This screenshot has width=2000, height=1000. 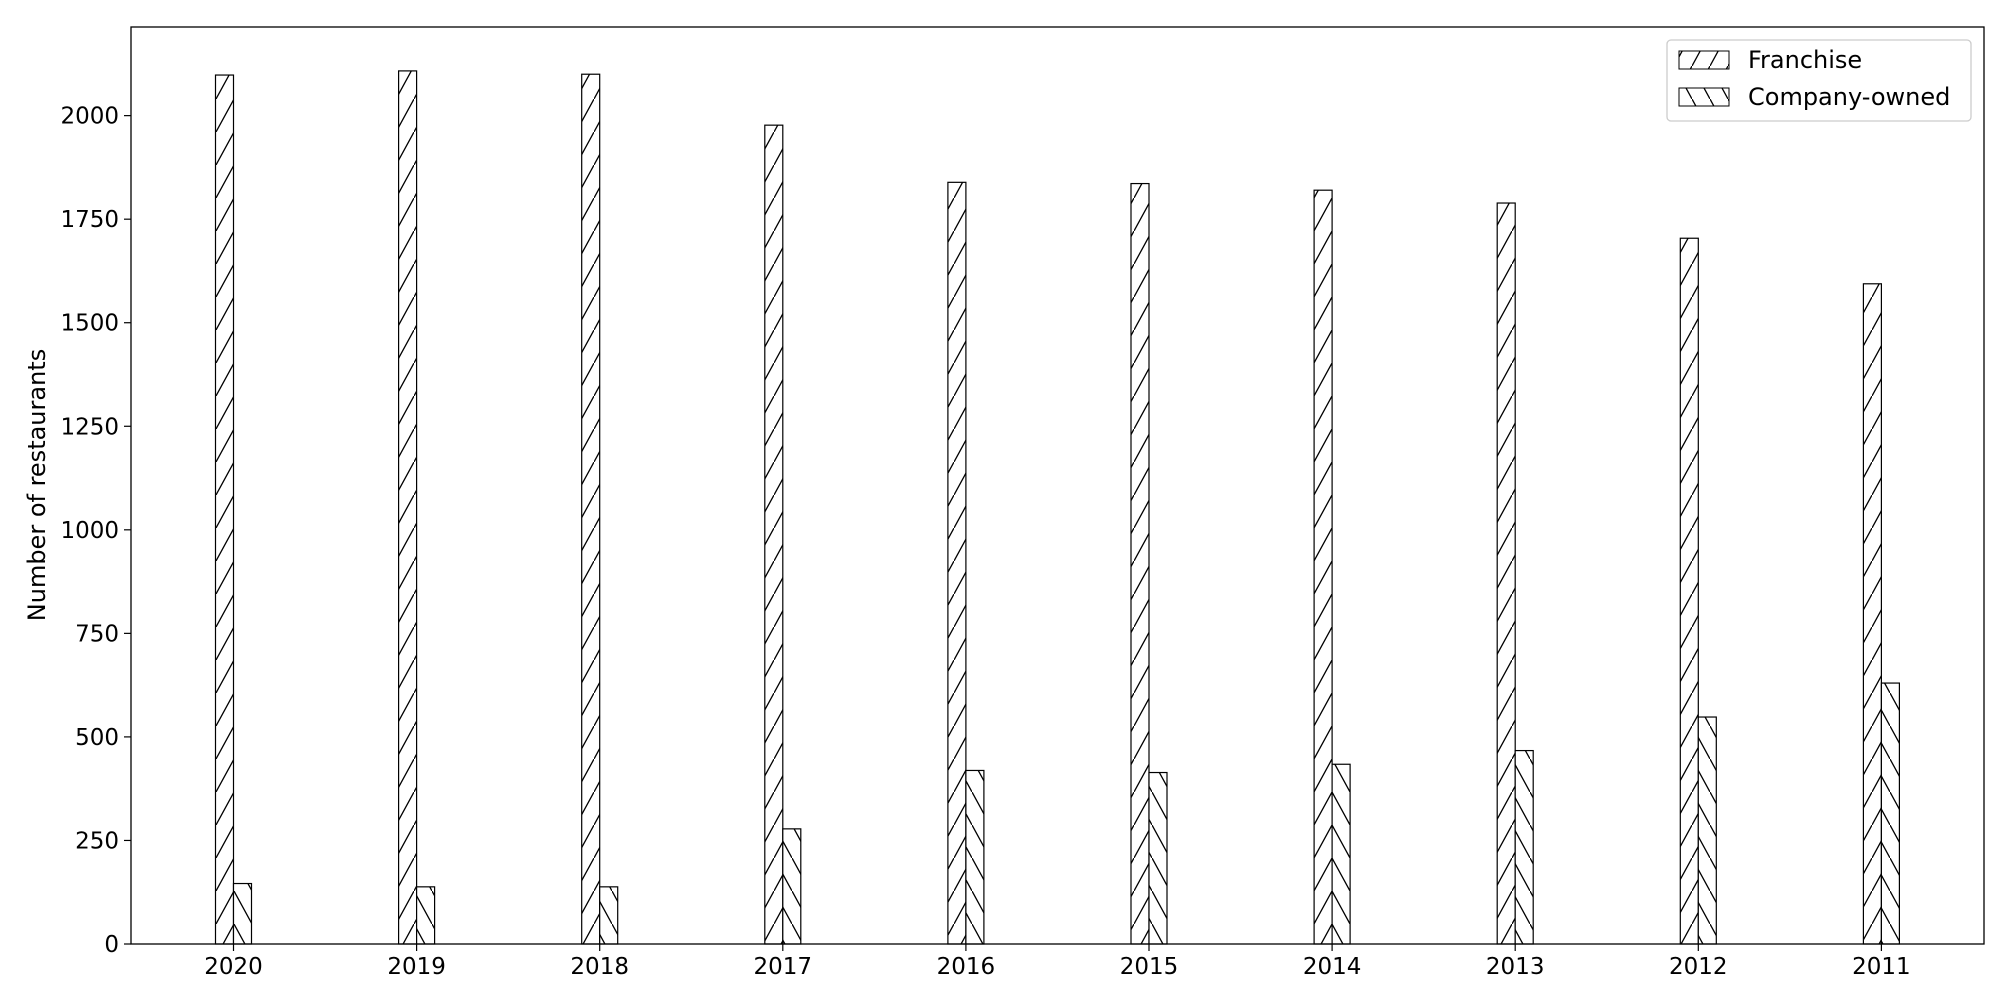 What do you see at coordinates (89, 531) in the screenshot?
I see `y-tick-label-1000: 1000` at bounding box center [89, 531].